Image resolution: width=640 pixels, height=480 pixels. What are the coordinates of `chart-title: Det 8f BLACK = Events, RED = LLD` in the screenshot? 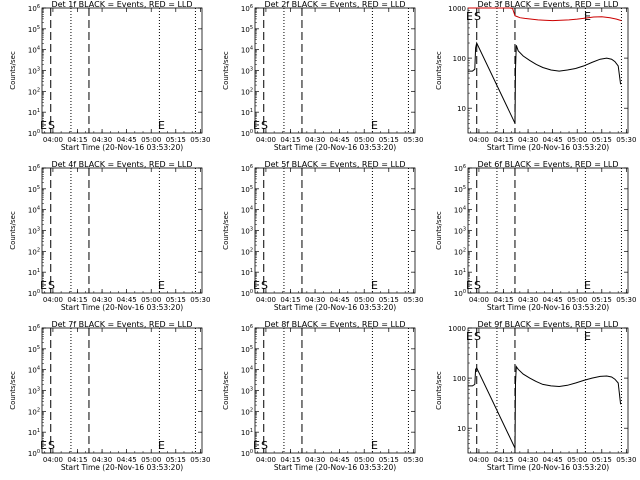 It's located at (334, 324).